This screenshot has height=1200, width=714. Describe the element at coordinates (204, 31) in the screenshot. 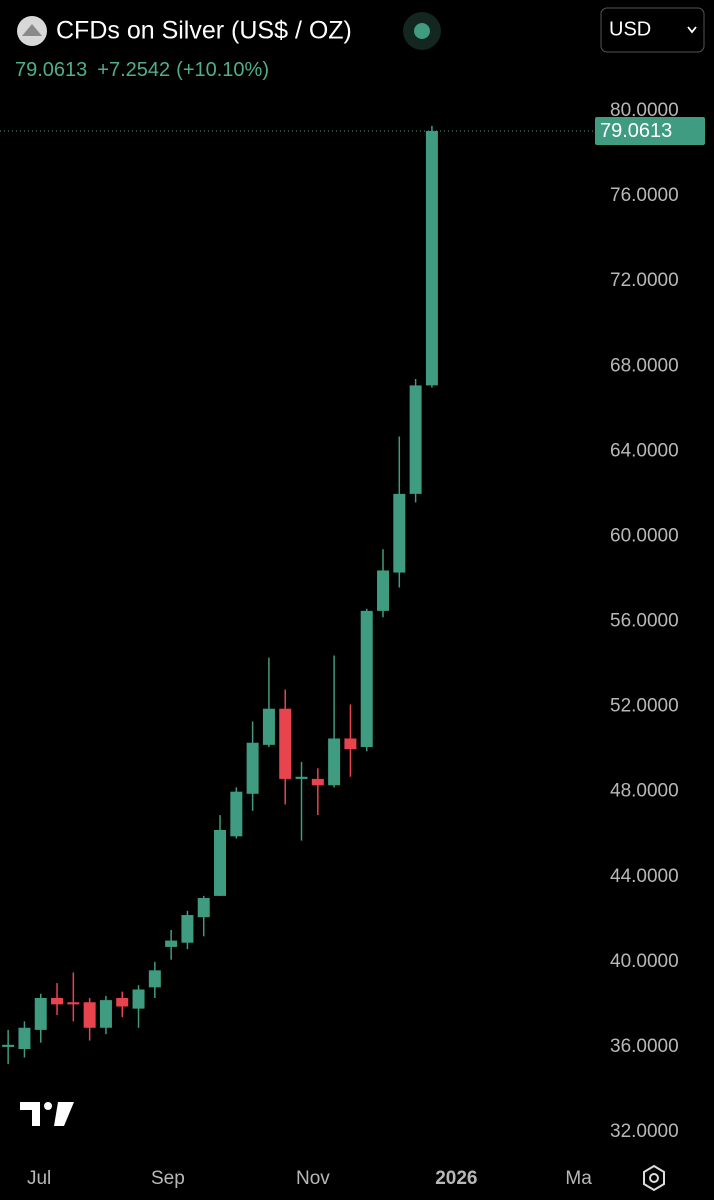

I see `chart-title: CFDs on Silver (US$ / OZ)` at that location.